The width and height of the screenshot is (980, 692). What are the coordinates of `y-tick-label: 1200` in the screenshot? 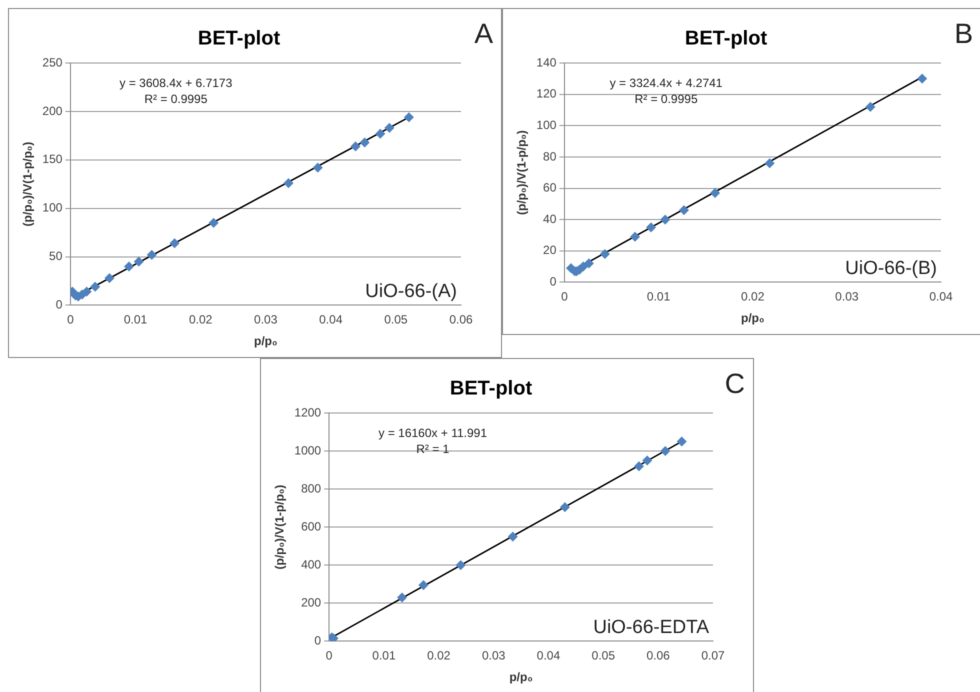 It's located at (308, 412).